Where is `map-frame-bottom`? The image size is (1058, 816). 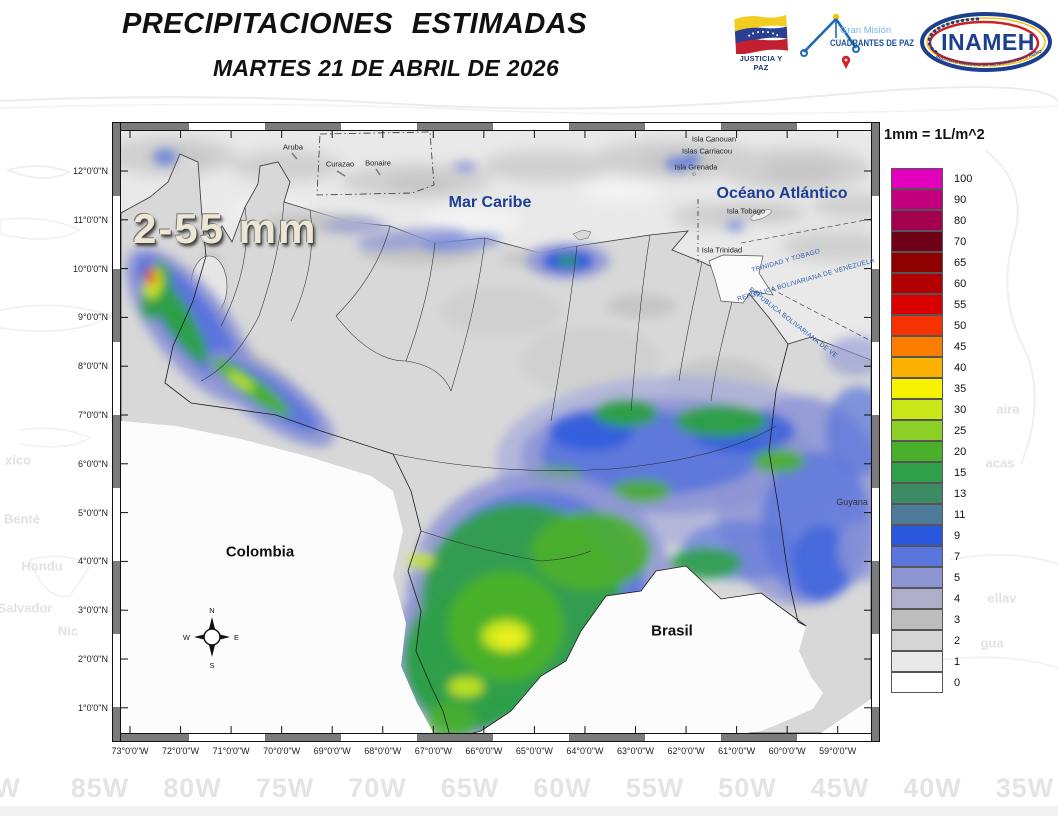
map-frame-bottom is located at coordinates (496, 737).